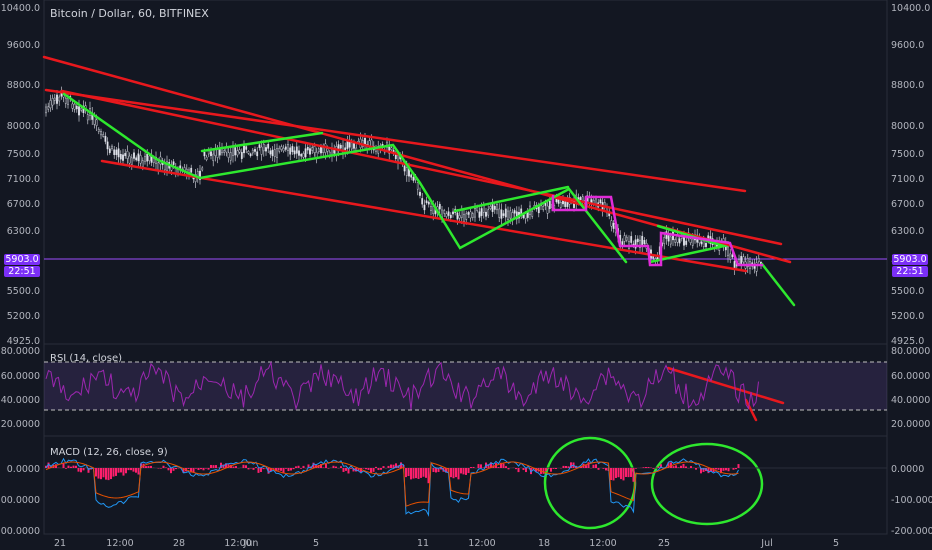 The width and height of the screenshot is (932, 550). What do you see at coordinates (60, 543) in the screenshot?
I see `time-tick-label: 21` at bounding box center [60, 543].